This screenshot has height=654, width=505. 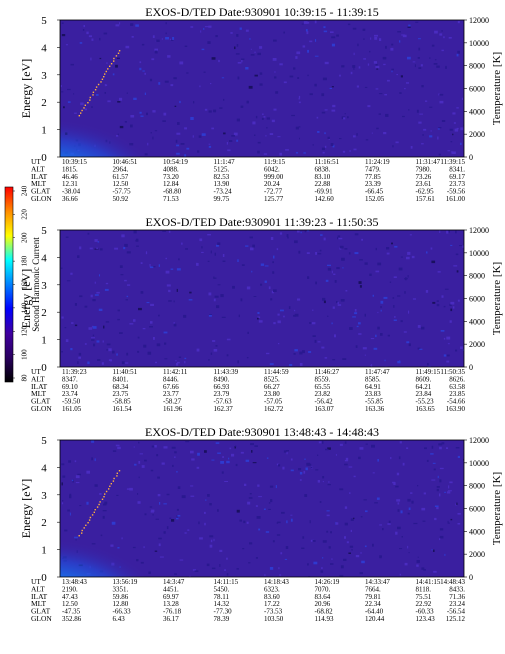 What do you see at coordinates (477, 134) in the screenshot?
I see `y2-tick-label: 2000` at bounding box center [477, 134].